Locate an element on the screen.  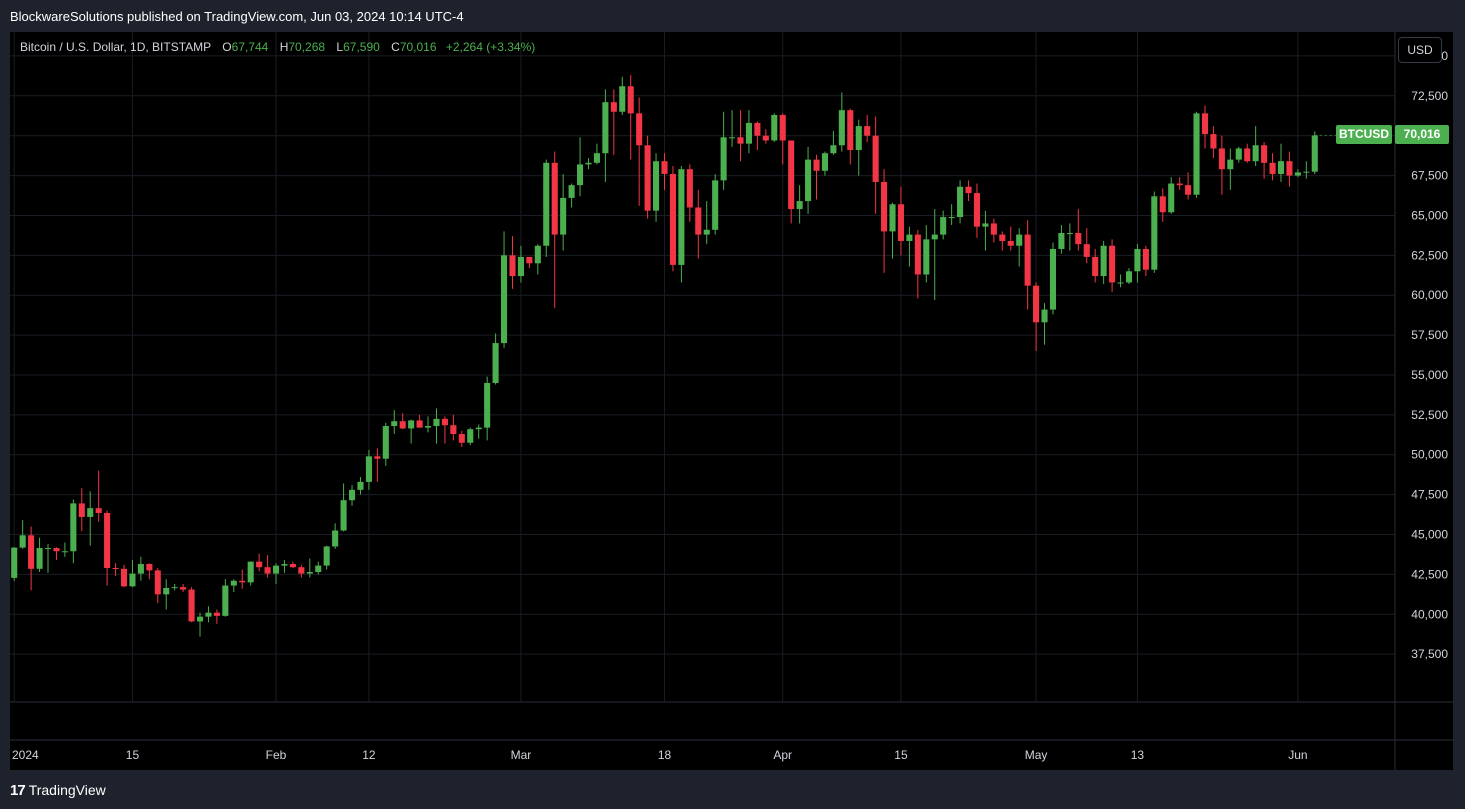
legend-low-value: 67,590 is located at coordinates (361, 47).